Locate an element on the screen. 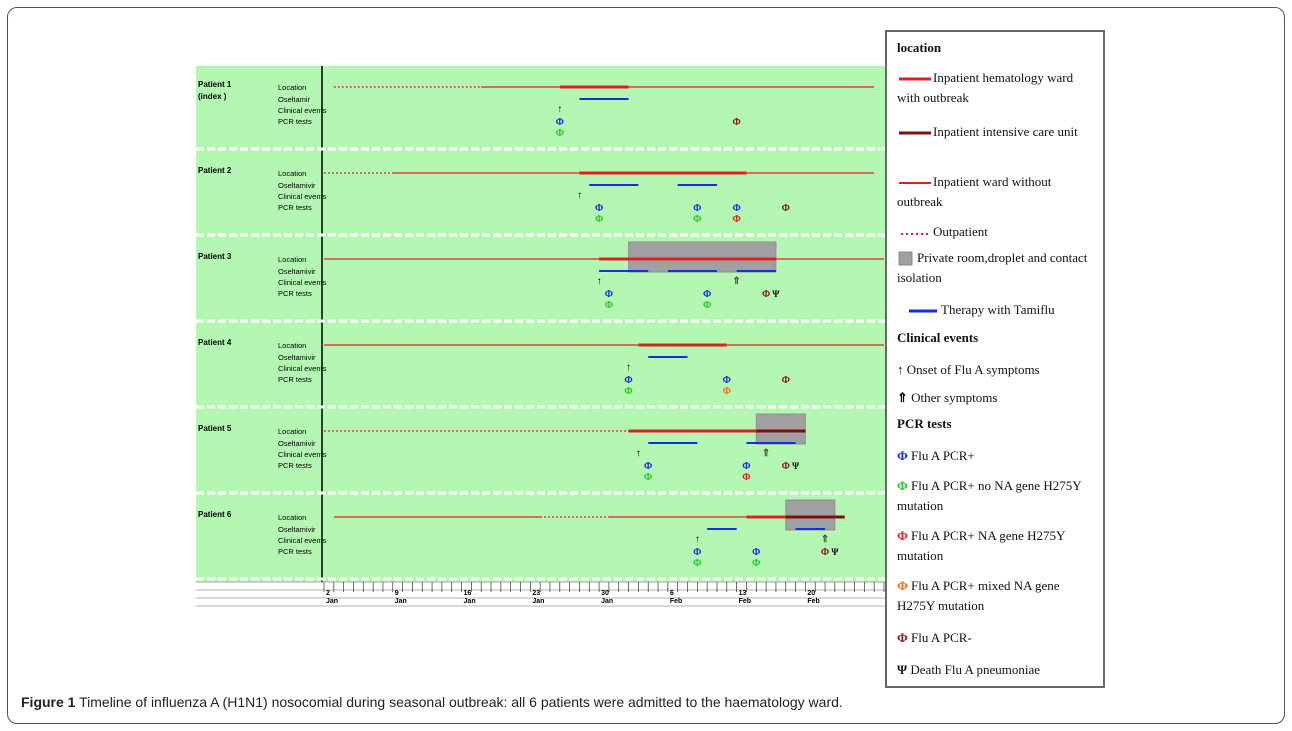 This screenshot has height=731, width=1292. legend-pcr-no-mut: Φ Flu A PCR+ no NA gene H275Y mutation is located at coordinates (989, 495).